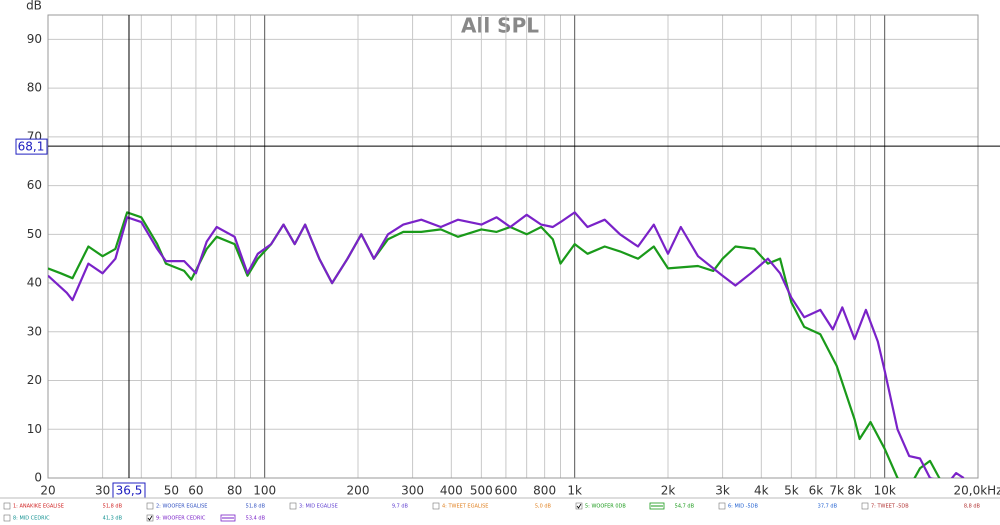 The image size is (1000, 525). Describe the element at coordinates (505, 491) in the screenshot. I see `x-tick-label: 600` at that location.